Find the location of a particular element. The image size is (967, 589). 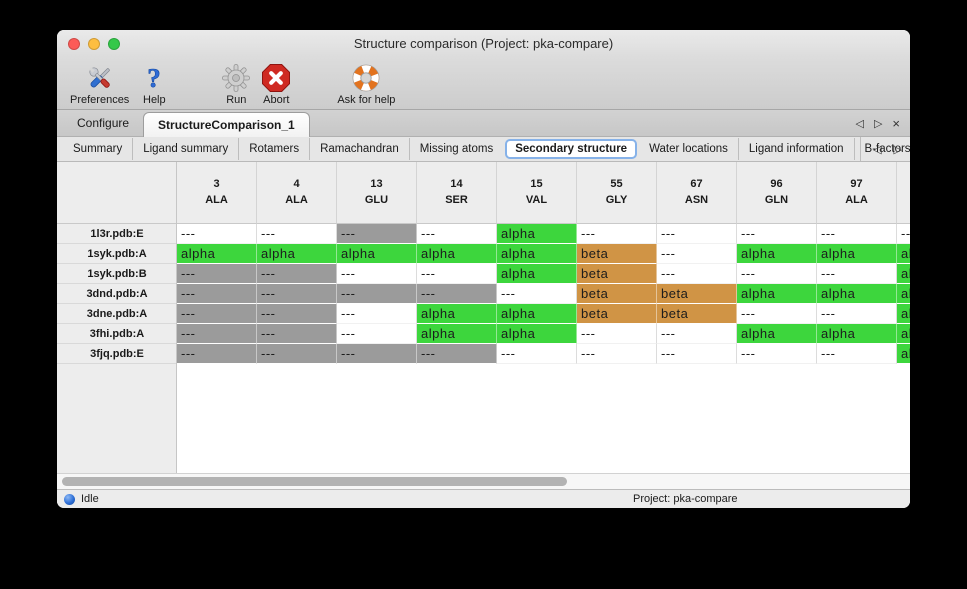

tab-water-locations: Water locations is located at coordinates (688, 149).